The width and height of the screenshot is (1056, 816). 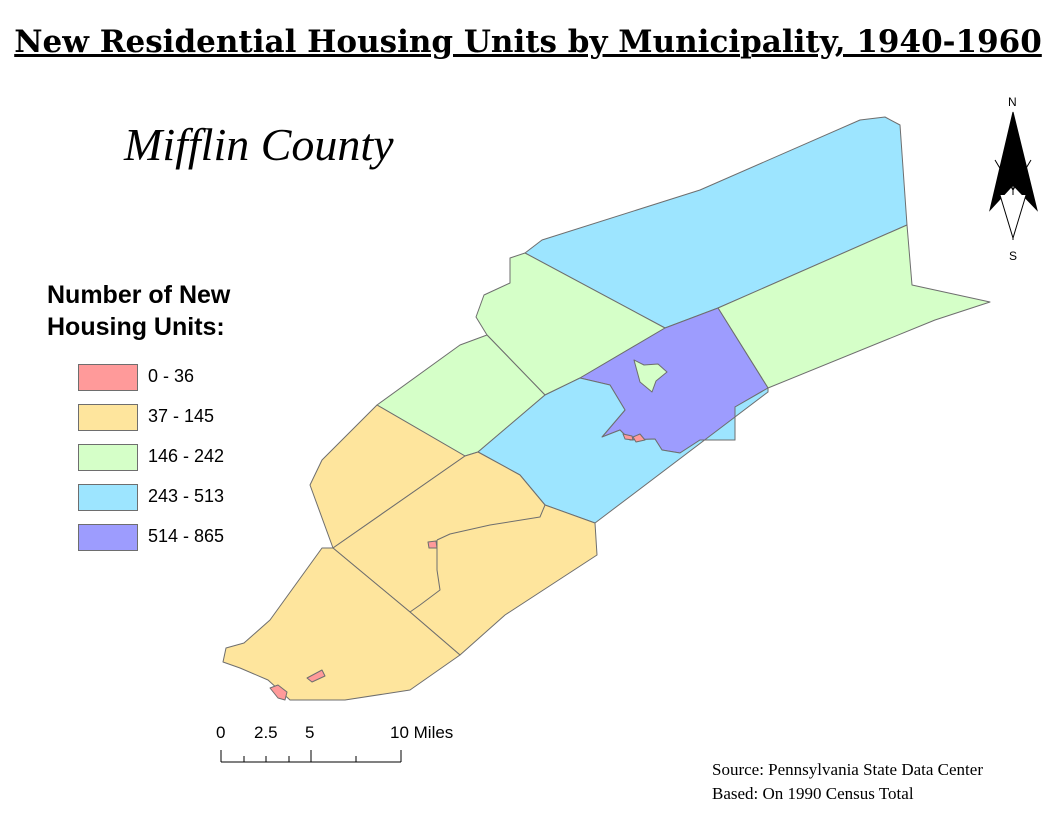 What do you see at coordinates (186, 536) in the screenshot?
I see `legend-label: 514 - 865` at bounding box center [186, 536].